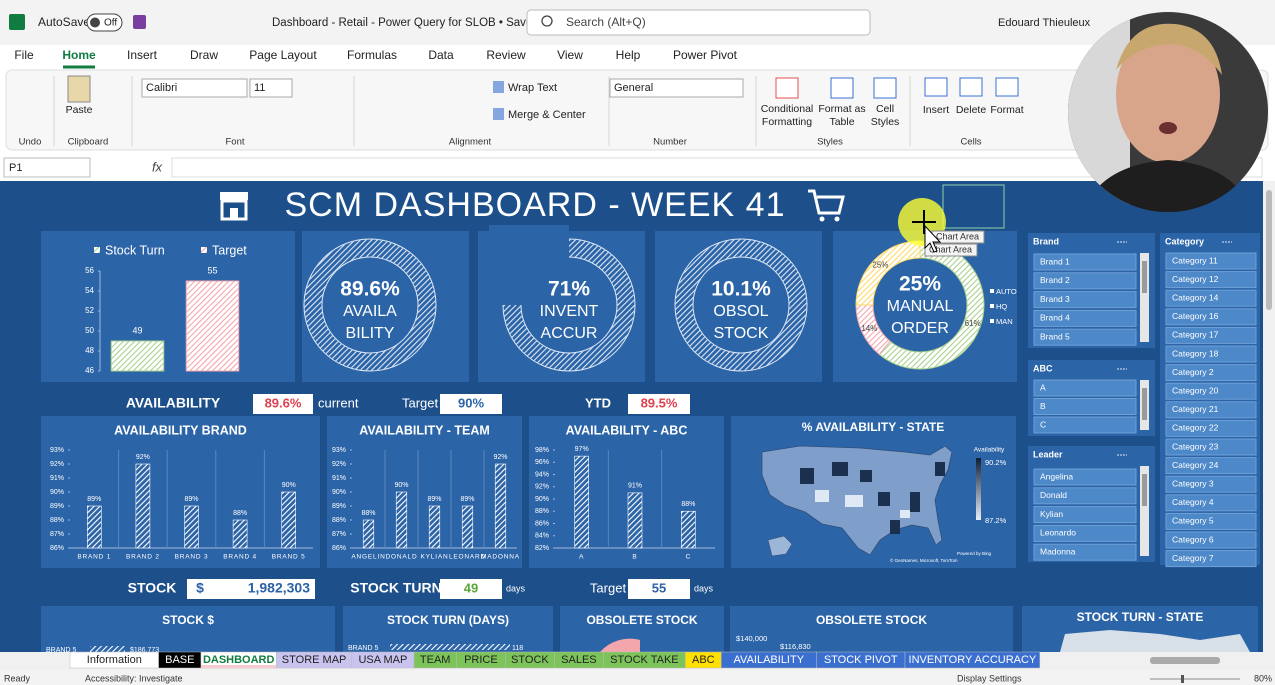 The height and width of the screenshot is (685, 1275). Describe the element at coordinates (382, 660) in the screenshot. I see `sheet-tab-label: USA MAP` at that location.